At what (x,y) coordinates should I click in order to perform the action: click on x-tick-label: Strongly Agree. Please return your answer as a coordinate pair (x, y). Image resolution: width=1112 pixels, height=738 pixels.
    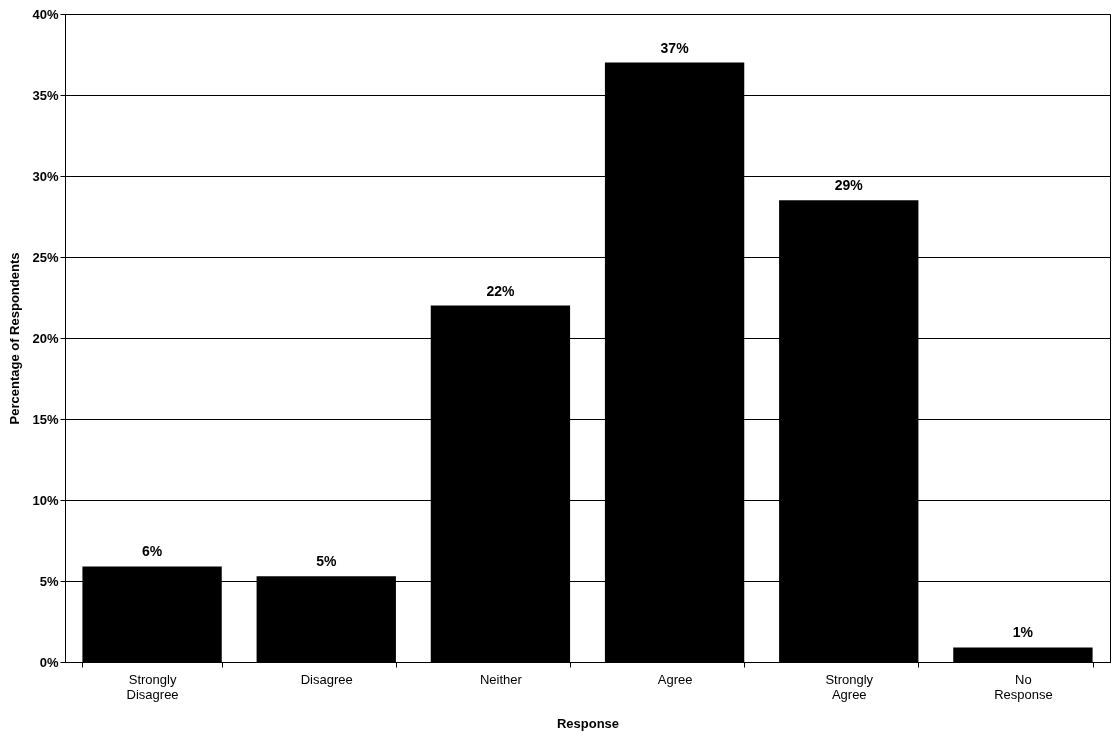
    Looking at the image, I should click on (849, 686).